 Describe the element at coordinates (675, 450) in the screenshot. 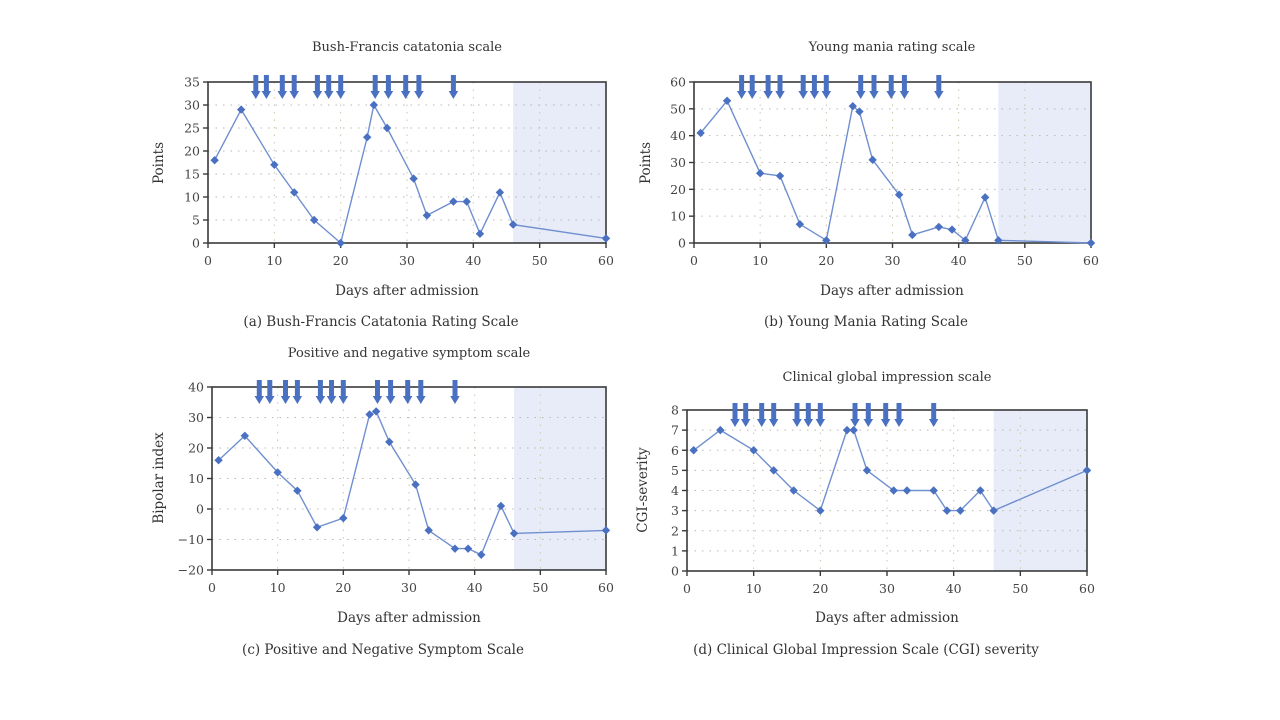

I see `y-tick-label: 6` at that location.